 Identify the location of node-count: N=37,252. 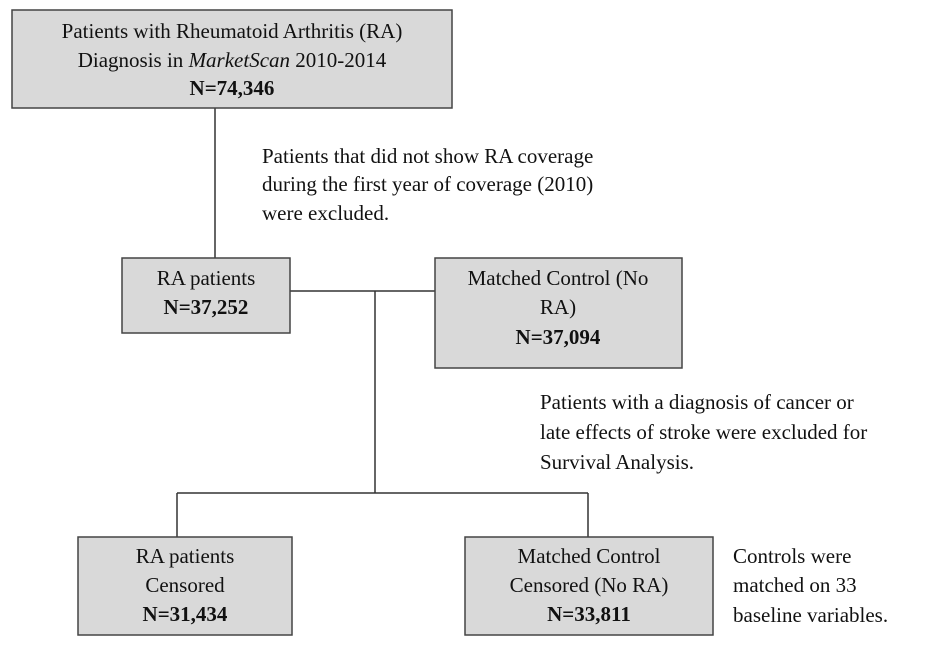
(206, 307).